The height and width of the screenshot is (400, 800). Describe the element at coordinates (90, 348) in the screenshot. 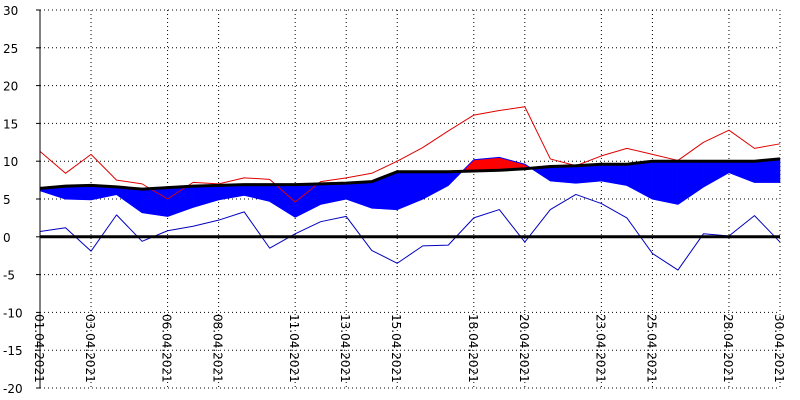

I see `x-tick-label: 03.04.2021` at that location.